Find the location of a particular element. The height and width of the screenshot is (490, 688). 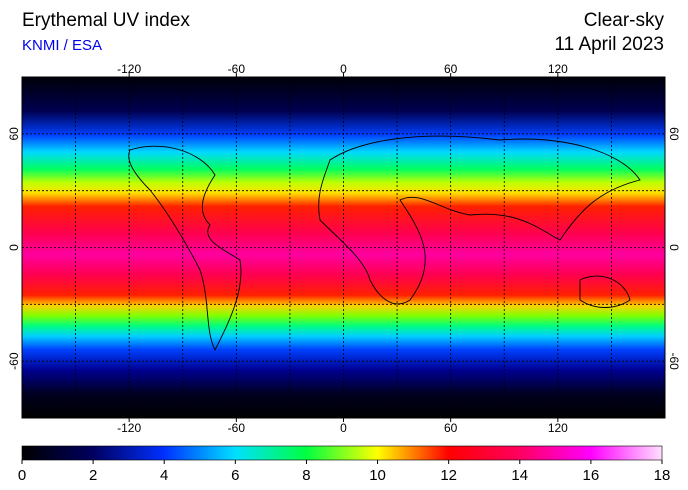

colorbar-label: 16 is located at coordinates (591, 475).